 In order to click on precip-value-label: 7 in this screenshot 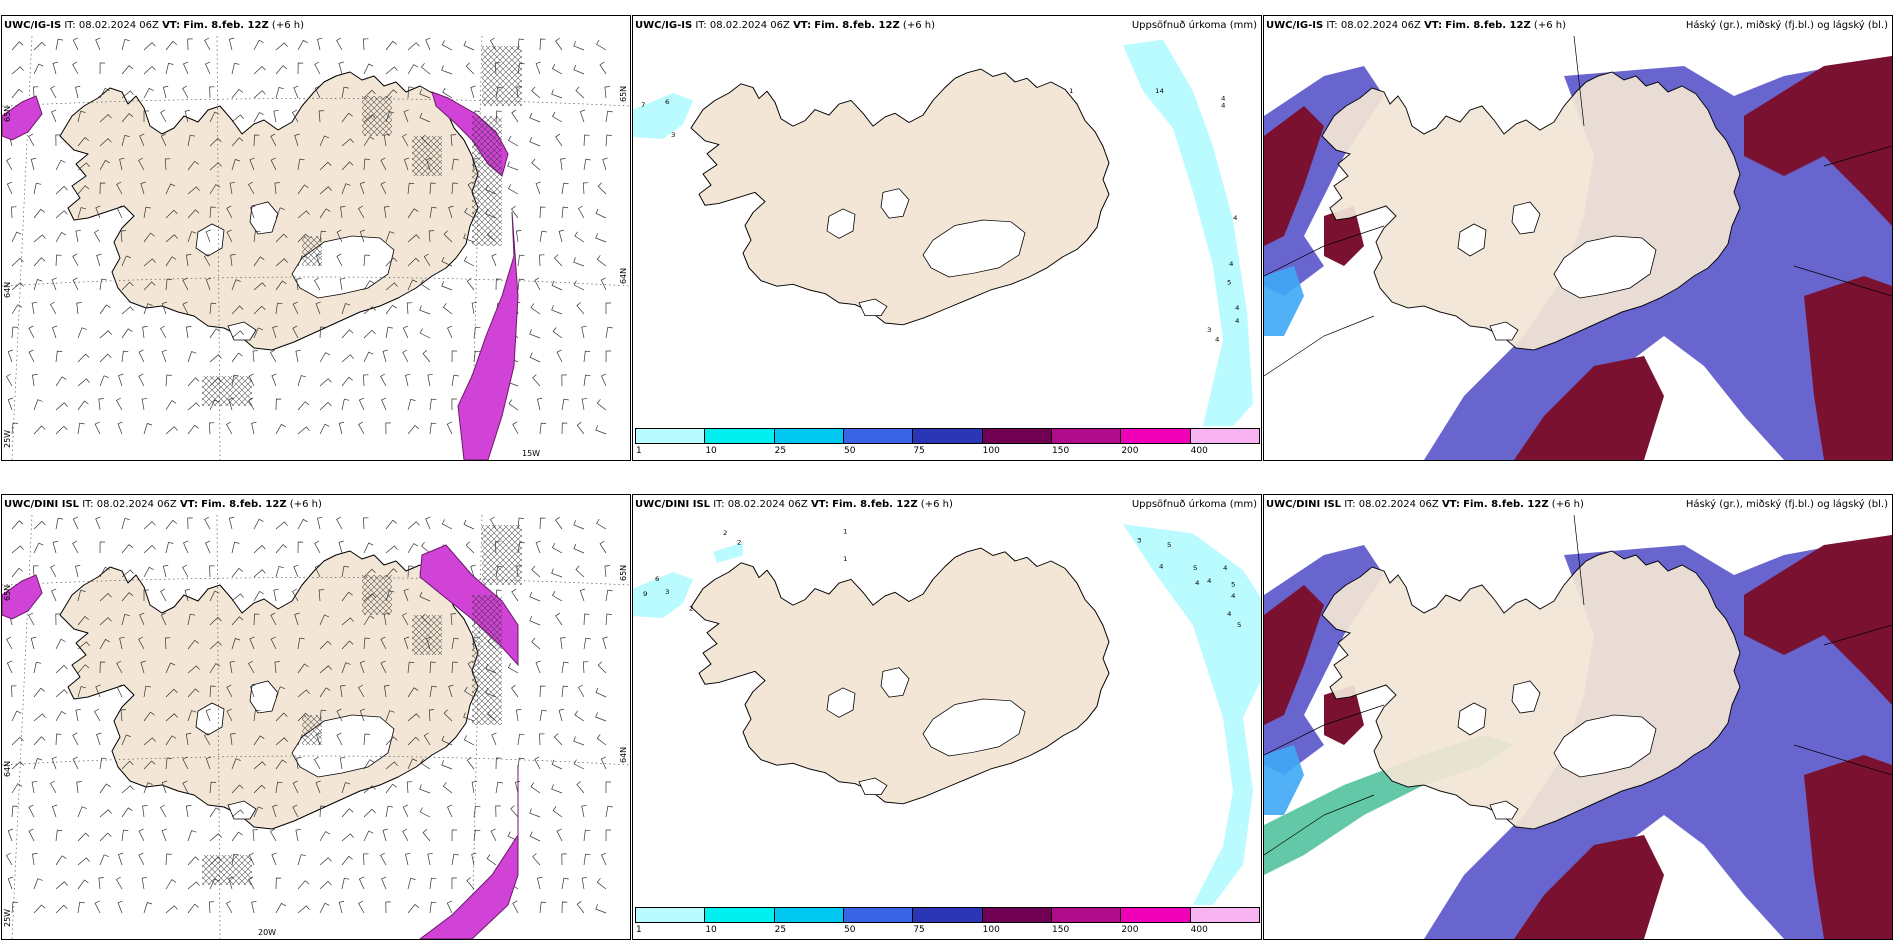, I will do `click(643, 105)`.